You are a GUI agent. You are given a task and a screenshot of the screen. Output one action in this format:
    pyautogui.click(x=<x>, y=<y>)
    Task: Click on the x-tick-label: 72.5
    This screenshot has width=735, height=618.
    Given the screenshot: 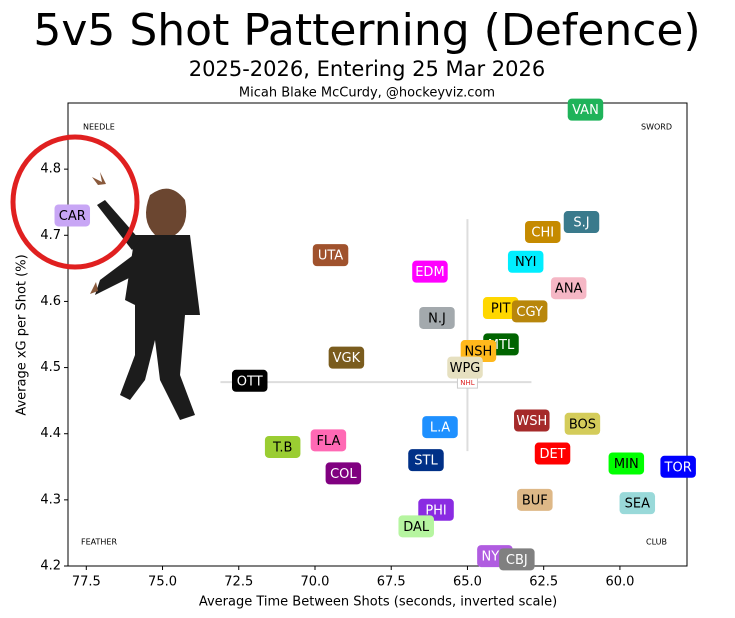 What is the action you would take?
    pyautogui.click(x=238, y=582)
    